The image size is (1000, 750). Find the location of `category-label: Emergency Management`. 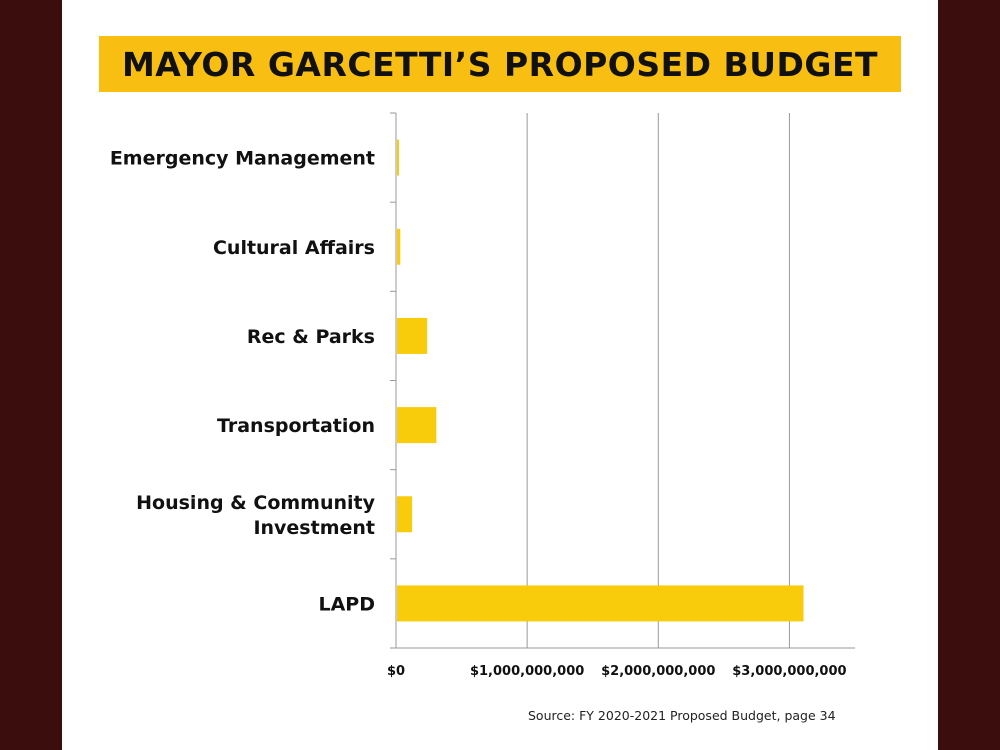

category-label: Emergency Management is located at coordinates (242, 159).